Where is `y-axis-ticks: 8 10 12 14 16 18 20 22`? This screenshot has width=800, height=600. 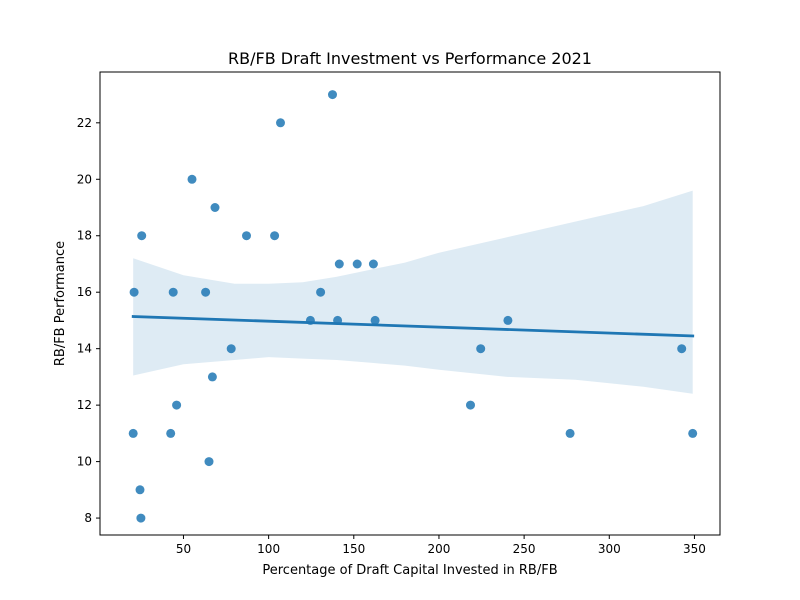
y-axis-ticks: 8 10 12 14 16 18 20 22 is located at coordinates (88, 320).